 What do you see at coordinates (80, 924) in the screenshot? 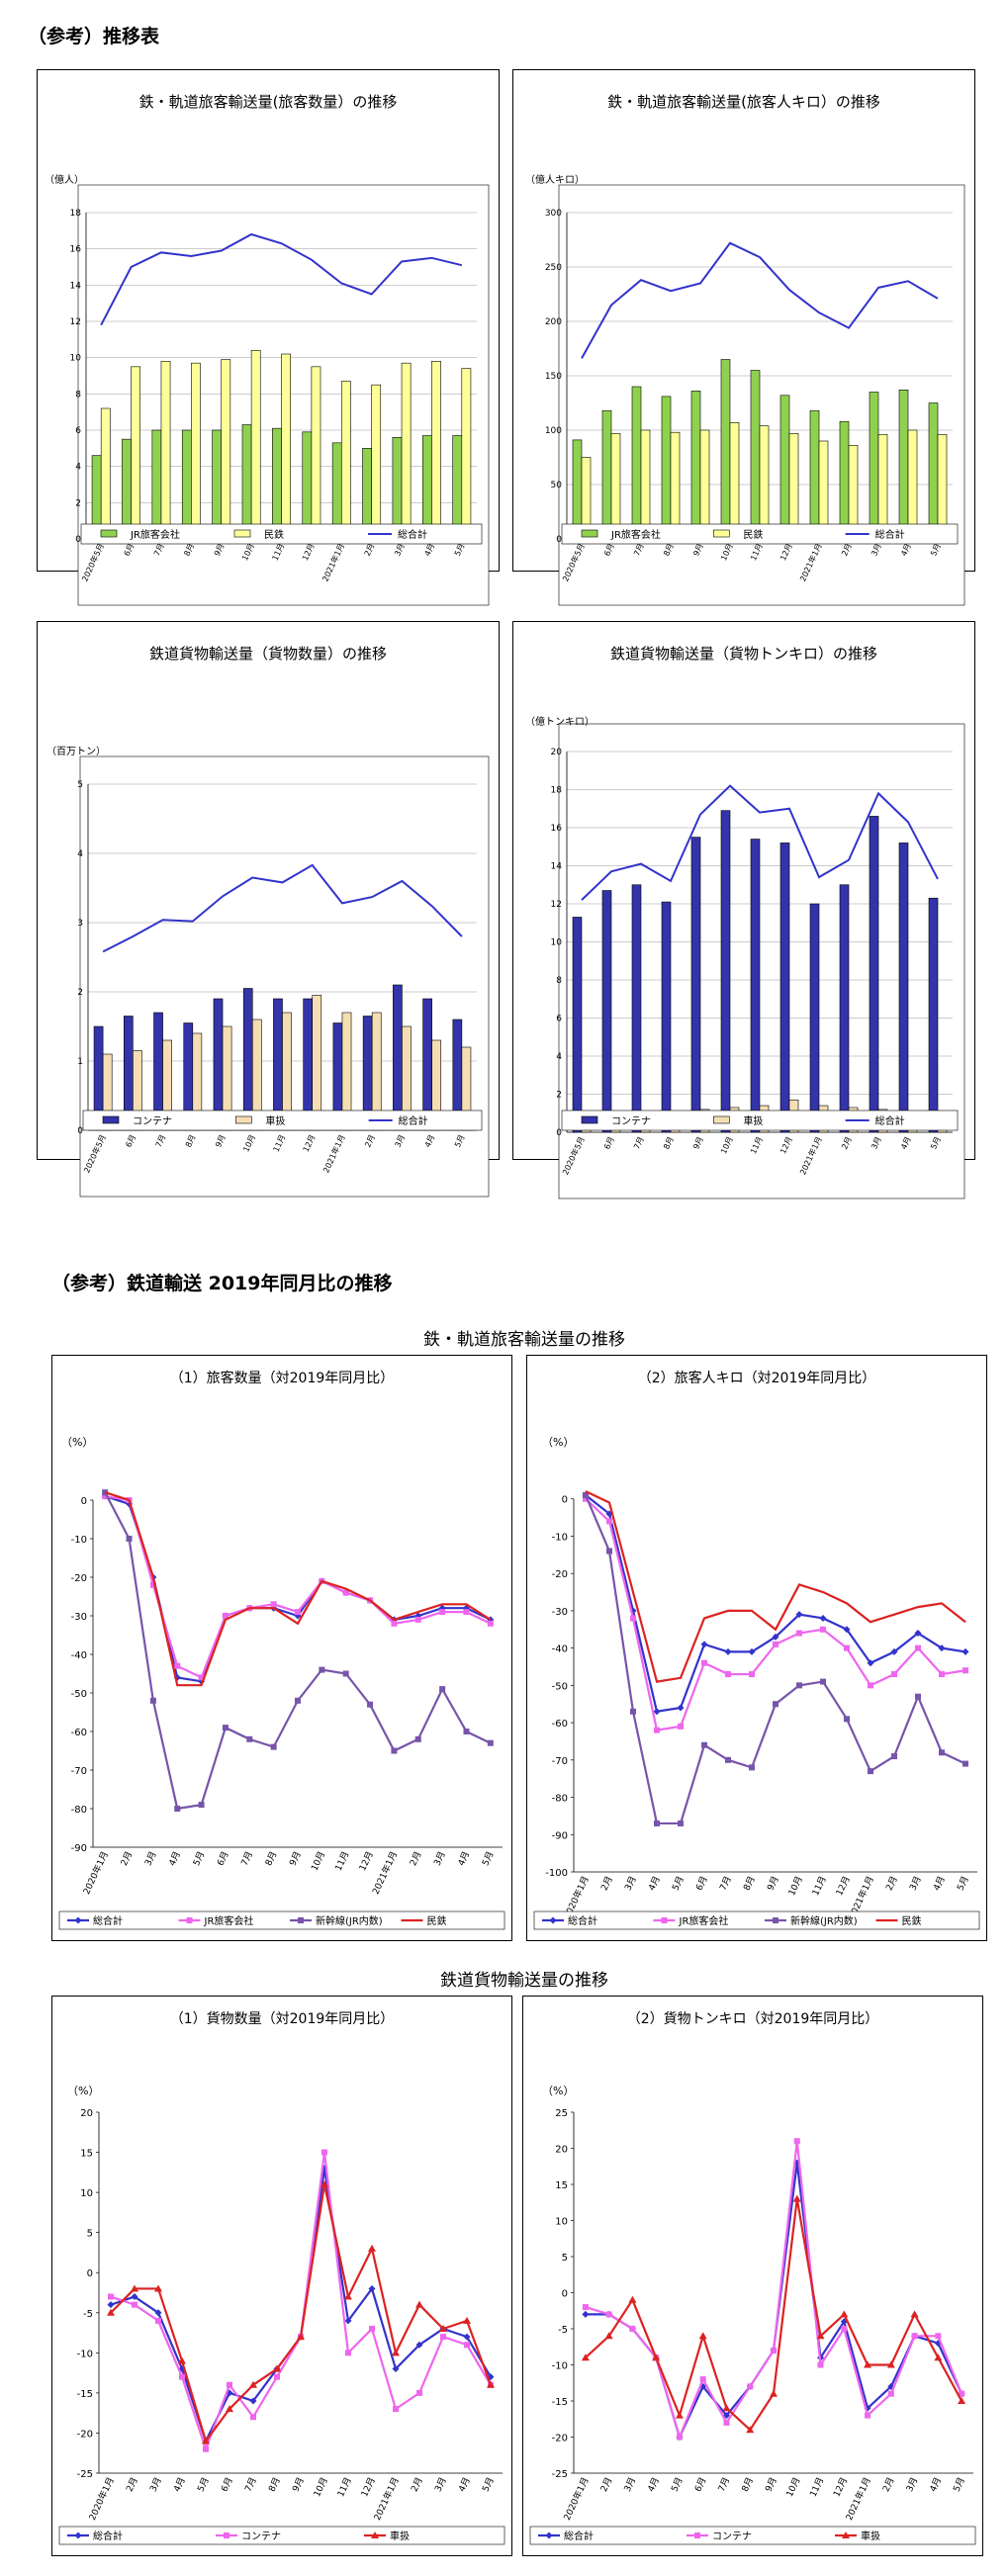
I see `y-tick-label: 3` at bounding box center [80, 924].